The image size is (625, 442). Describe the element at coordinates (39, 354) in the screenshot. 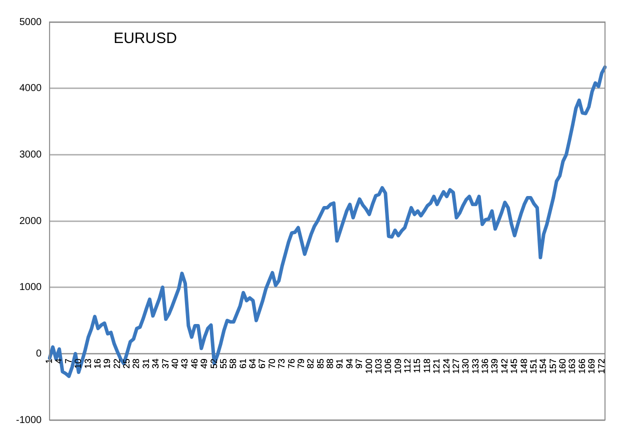

I see `y-tick-label: 0` at that location.